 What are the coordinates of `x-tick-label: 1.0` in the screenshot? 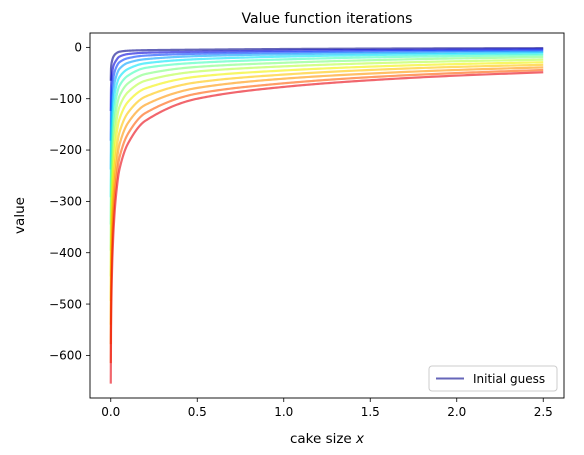 It's located at (283, 412).